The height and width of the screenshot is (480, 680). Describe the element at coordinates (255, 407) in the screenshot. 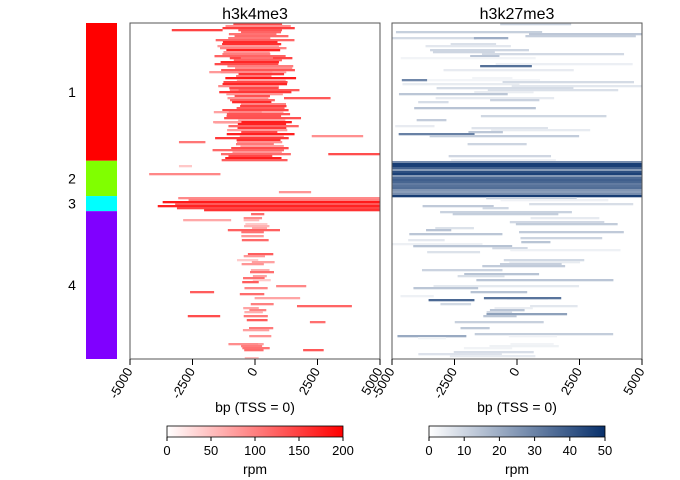

I see `h3k4me3-x-axis-title: bp (TSS = 0)` at that location.